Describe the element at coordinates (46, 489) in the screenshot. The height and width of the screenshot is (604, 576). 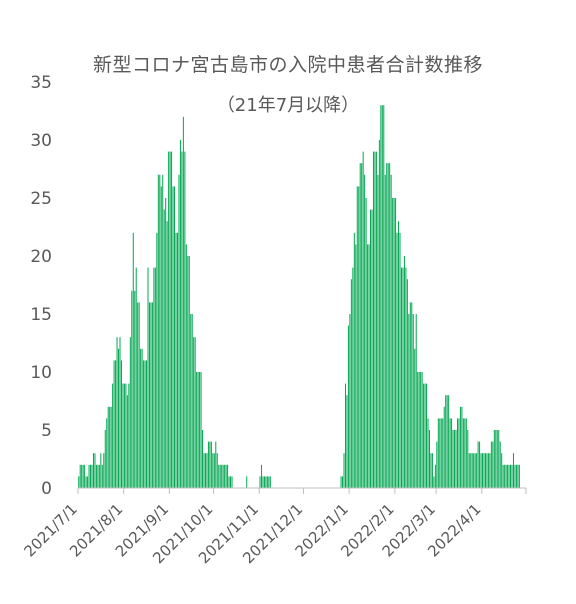
I see `y-tick-label: 0` at that location.